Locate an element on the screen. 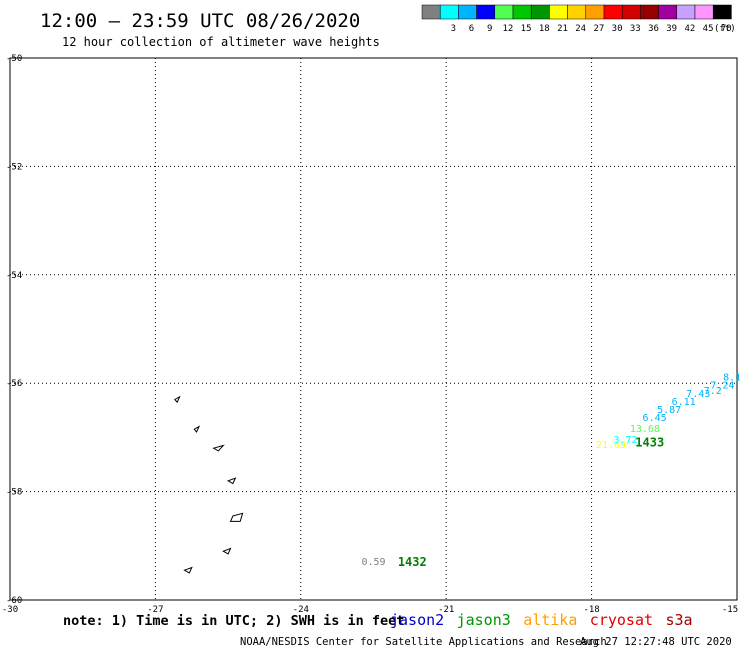 Image resolution: width=740 pixels, height=650 pixels. pass-time-label: 1433 is located at coordinates (649, 443).